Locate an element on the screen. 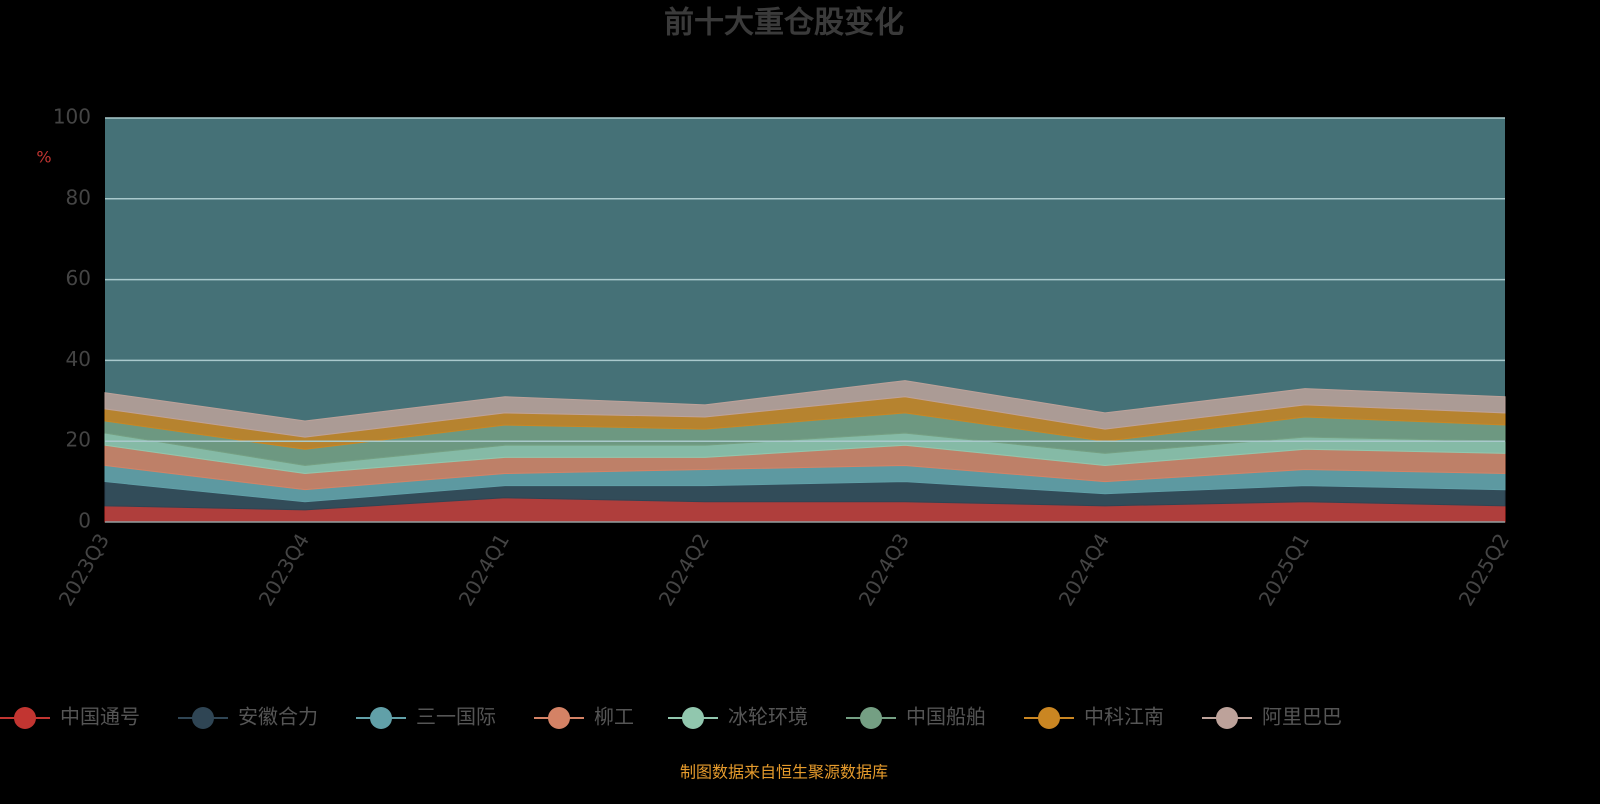 Image resolution: width=1600 pixels, height=804 pixels. x-tick-label: 2024Q4 is located at coordinates (1084, 569).